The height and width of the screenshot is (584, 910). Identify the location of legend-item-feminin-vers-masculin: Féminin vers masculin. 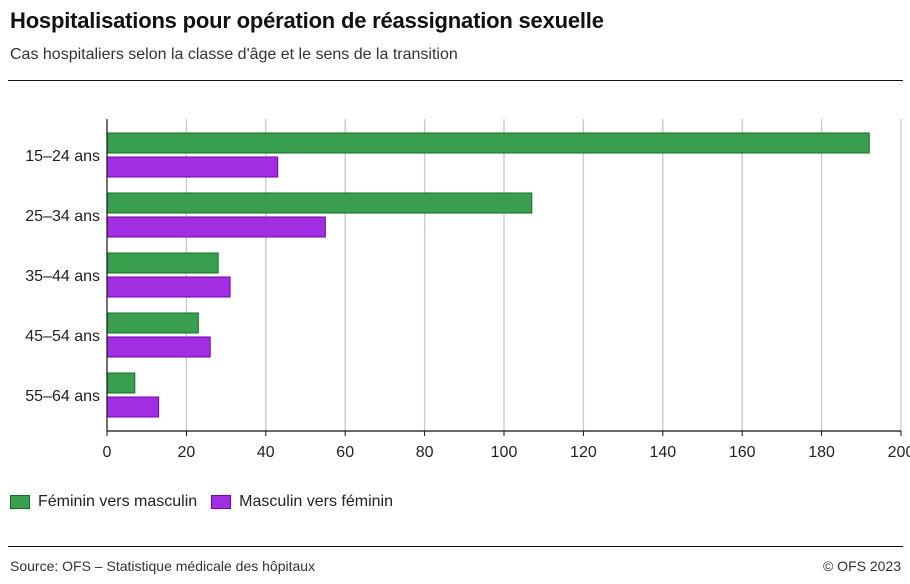
(103, 502).